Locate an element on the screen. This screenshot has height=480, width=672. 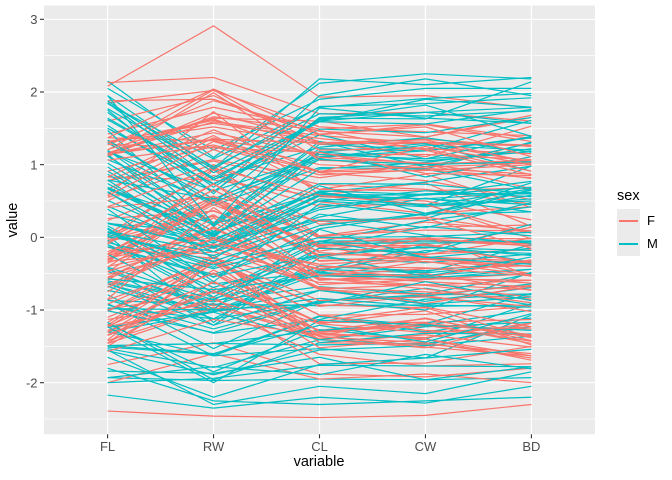
x-tick-label: CW is located at coordinates (426, 446).